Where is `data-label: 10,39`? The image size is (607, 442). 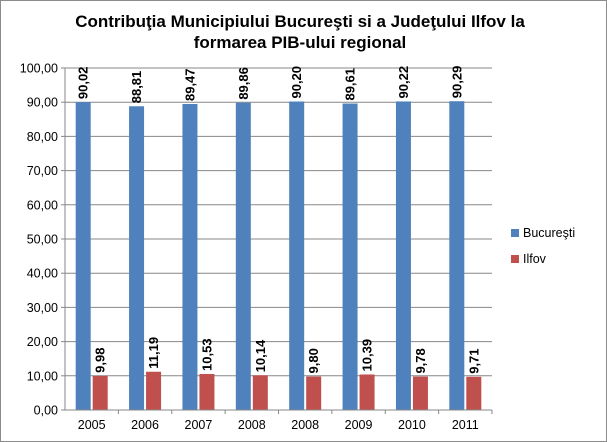 data-label: 10,39 is located at coordinates (367, 355).